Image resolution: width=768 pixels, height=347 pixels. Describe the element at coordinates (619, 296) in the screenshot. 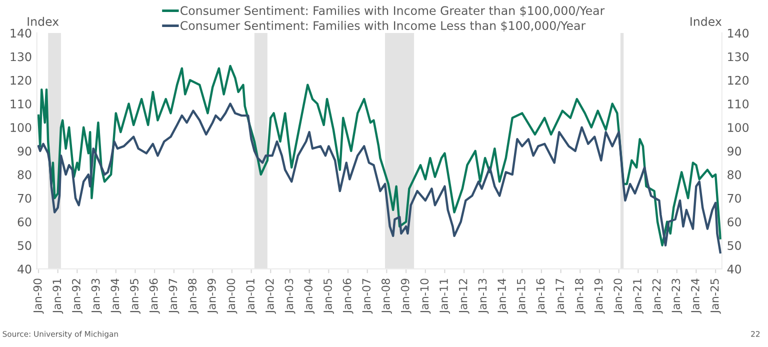

I see `x-tick-label: Jan-20` at that location.